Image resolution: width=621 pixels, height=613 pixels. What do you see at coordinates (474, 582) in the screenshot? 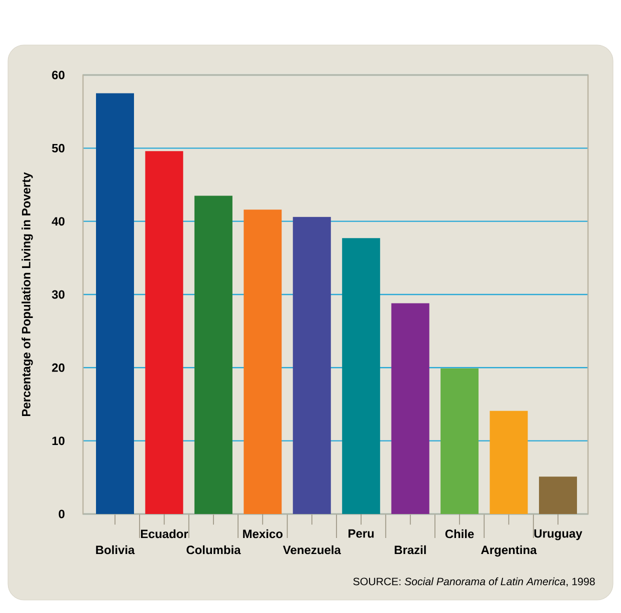
I see `source-note: SOURCE: Social Panorama of Latin America, 1998` at bounding box center [474, 582].